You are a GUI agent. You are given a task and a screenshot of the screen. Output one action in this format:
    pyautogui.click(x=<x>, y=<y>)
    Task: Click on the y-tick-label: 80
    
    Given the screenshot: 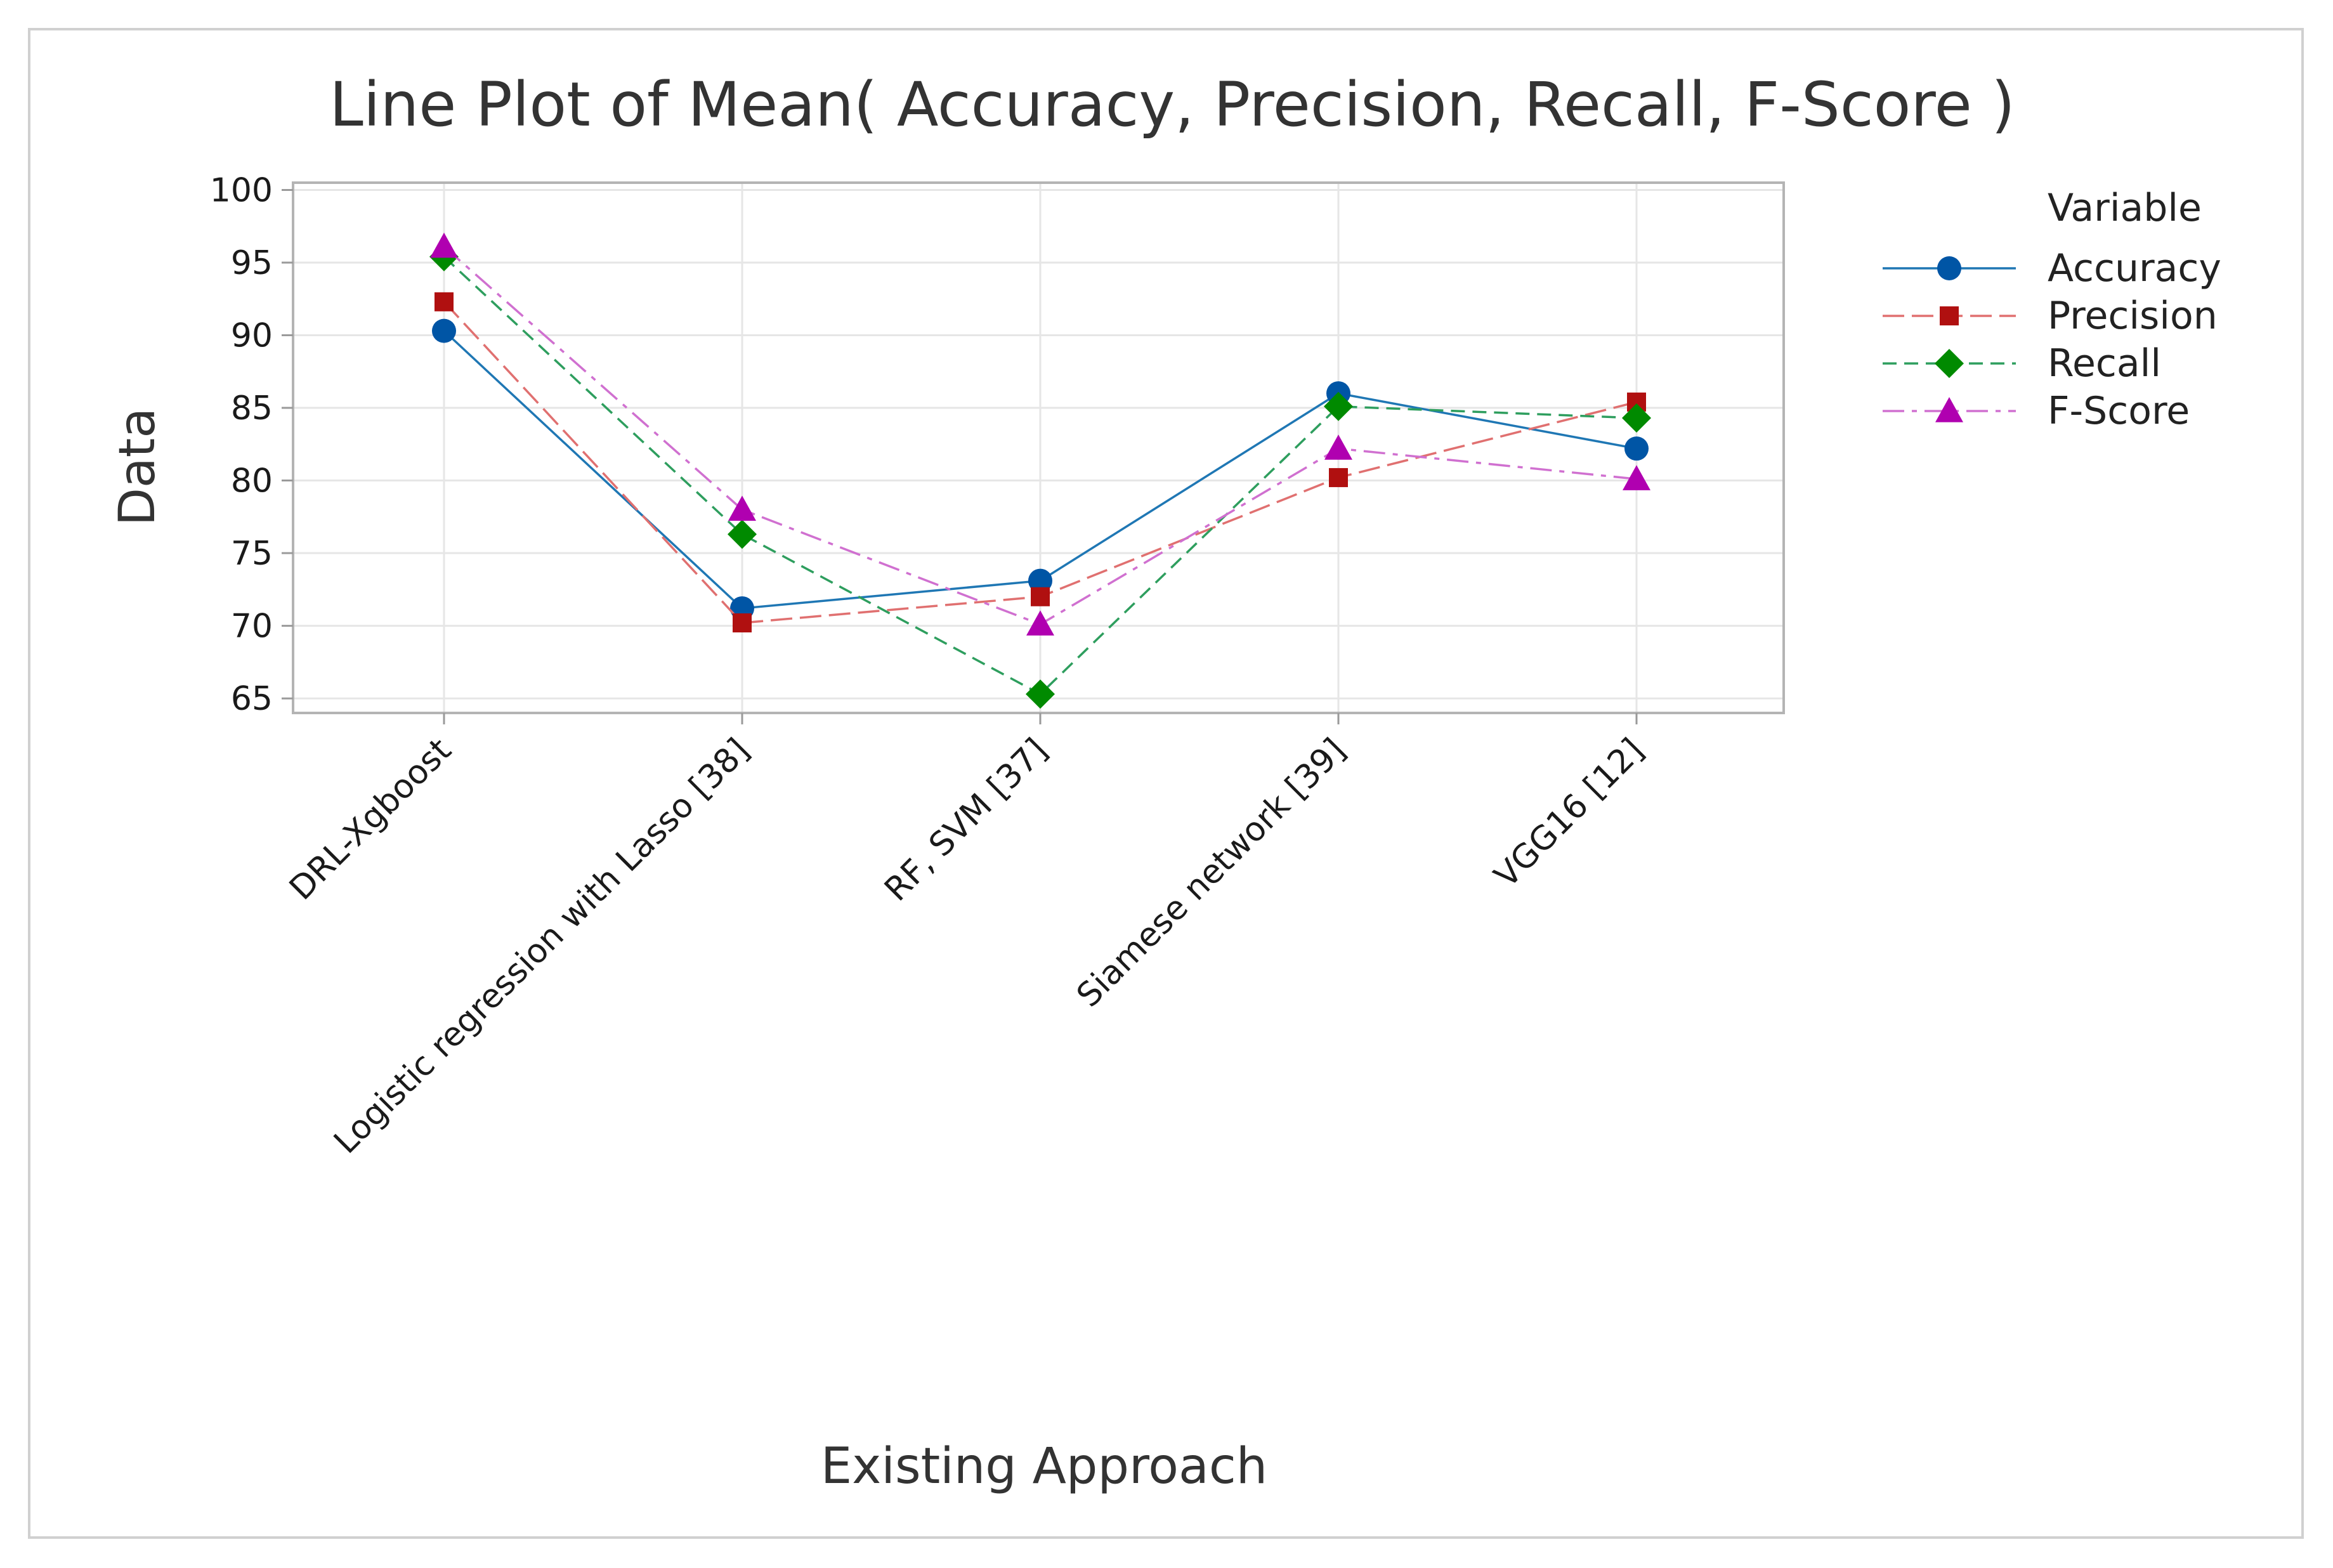 What is the action you would take?
    pyautogui.click(x=252, y=481)
    